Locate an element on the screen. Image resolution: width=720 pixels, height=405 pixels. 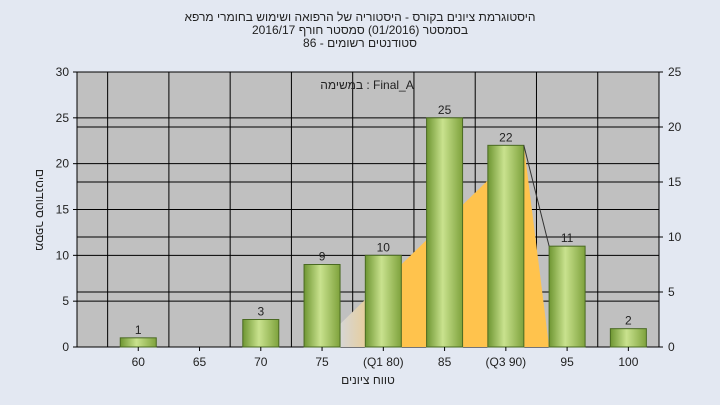
x-tick-label: 60 is located at coordinates (139, 362).